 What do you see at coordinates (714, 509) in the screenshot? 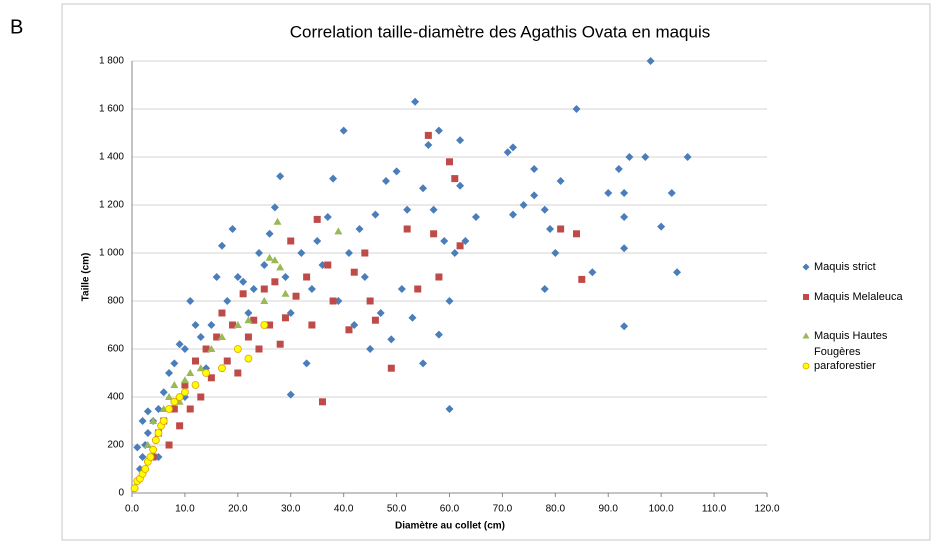
I see `x-tick-label: 110.0` at bounding box center [714, 509].